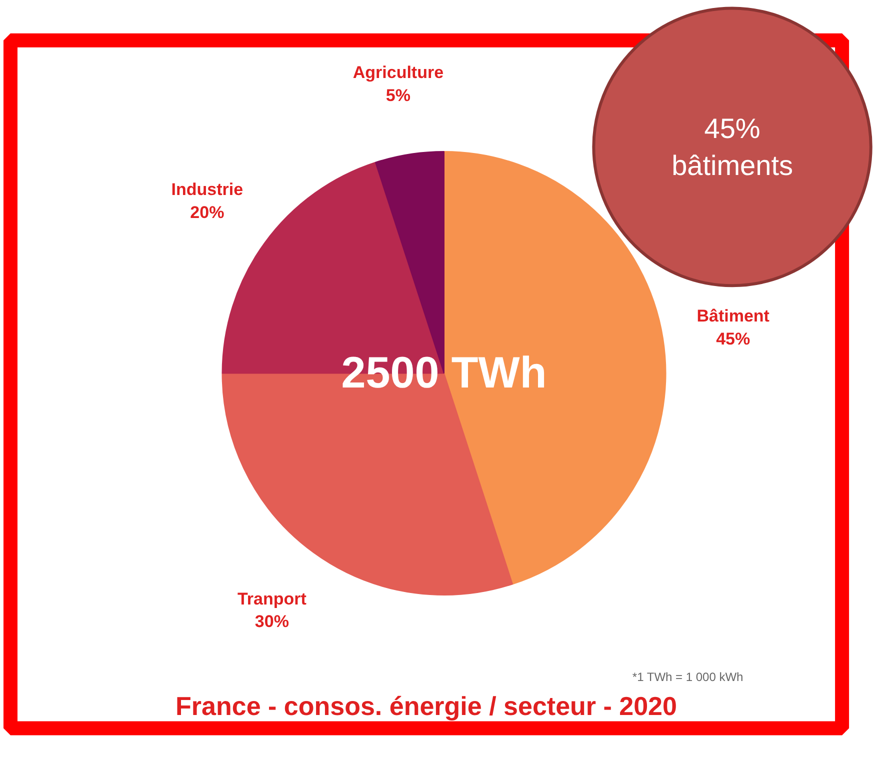 The height and width of the screenshot is (761, 887). I want to click on data-label: 30%, so click(271, 622).